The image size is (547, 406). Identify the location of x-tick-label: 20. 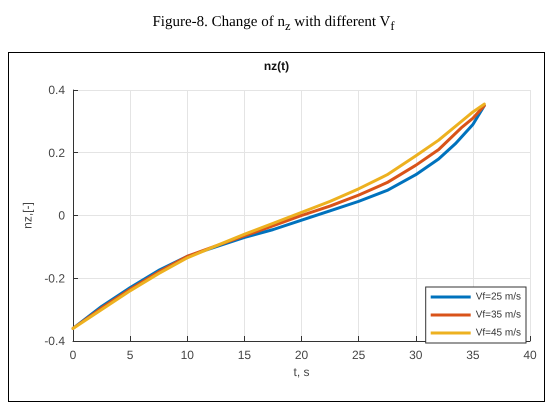
(301, 355).